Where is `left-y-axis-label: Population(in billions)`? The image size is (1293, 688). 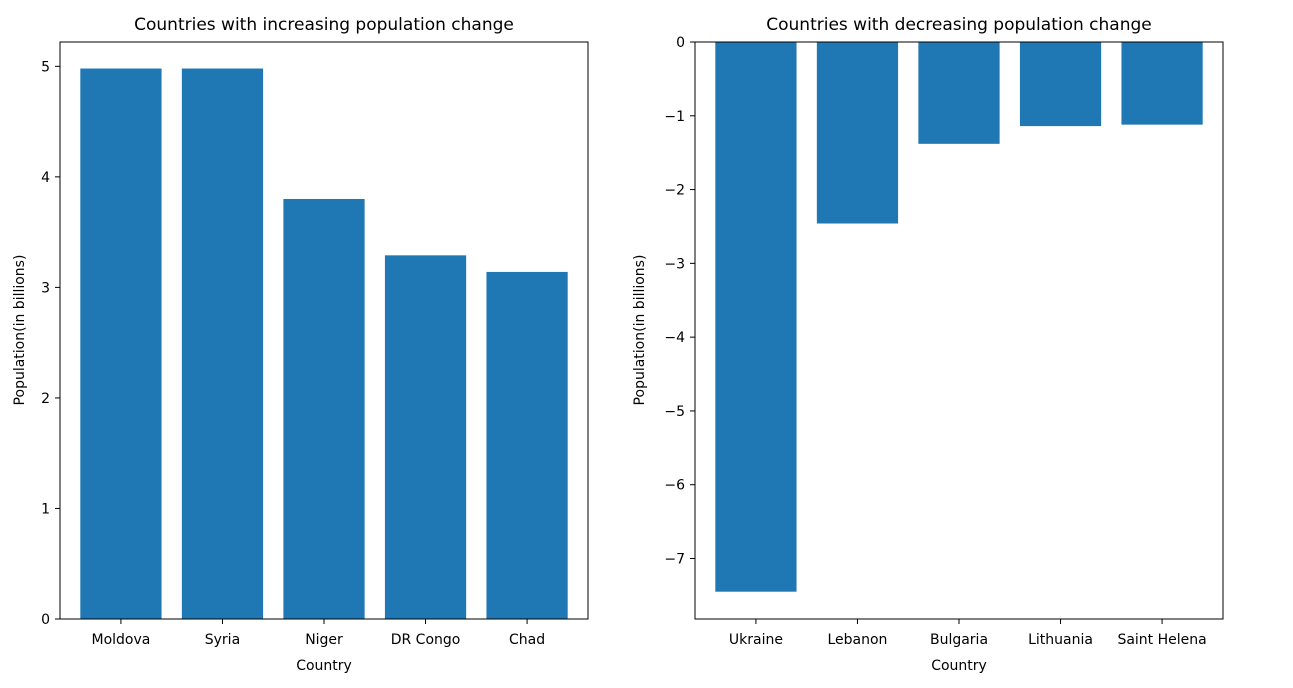
left-y-axis-label: Population(in billions) is located at coordinates (20, 330).